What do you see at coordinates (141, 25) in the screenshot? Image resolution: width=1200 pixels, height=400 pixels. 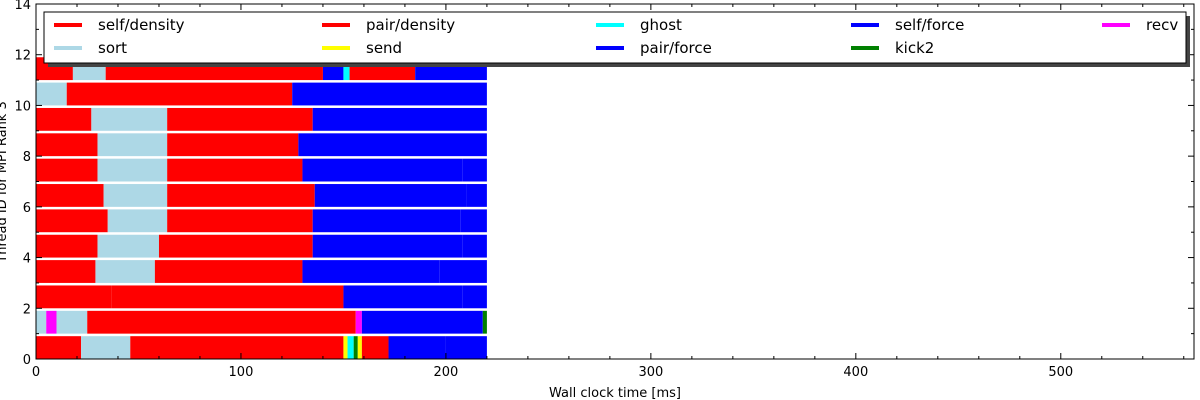 I see `legend-label: self/density` at bounding box center [141, 25].